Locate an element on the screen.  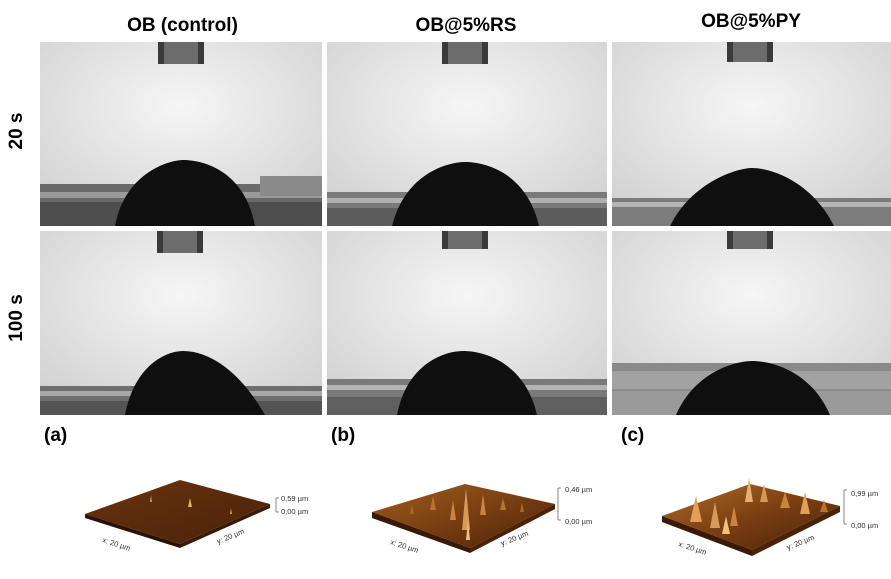
panel-letter-c: (c) is located at coordinates (633, 435).